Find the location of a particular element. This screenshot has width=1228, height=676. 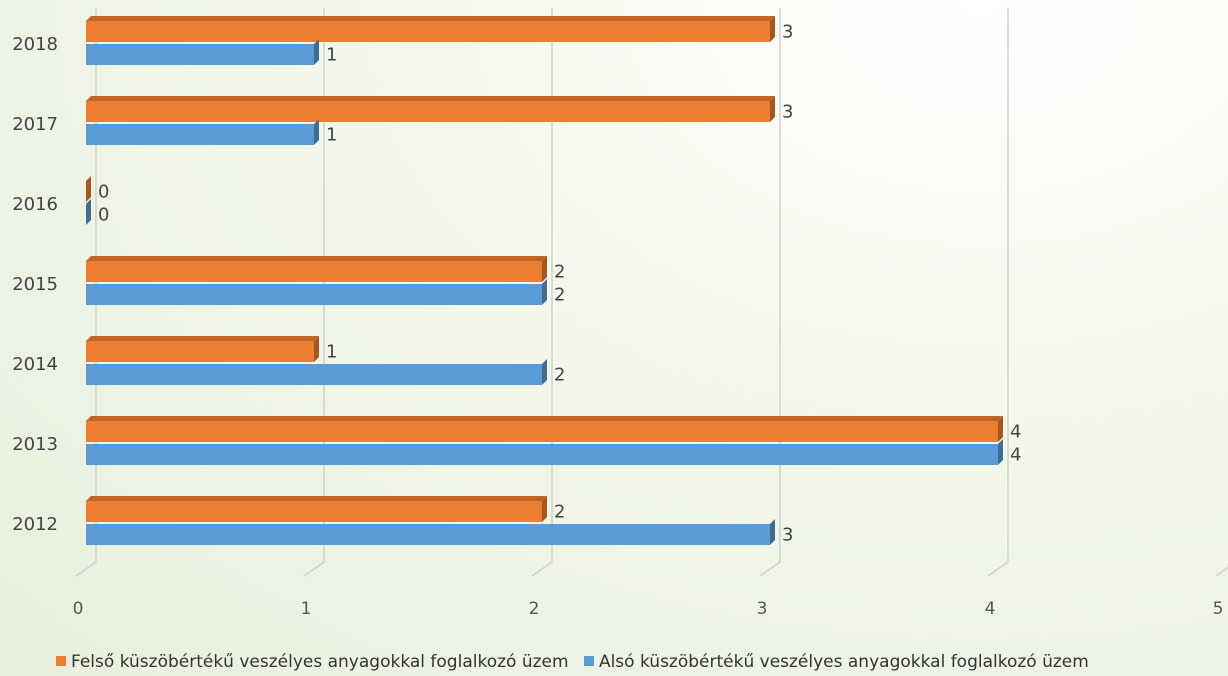

x-tick-label: 1 is located at coordinates (306, 609).